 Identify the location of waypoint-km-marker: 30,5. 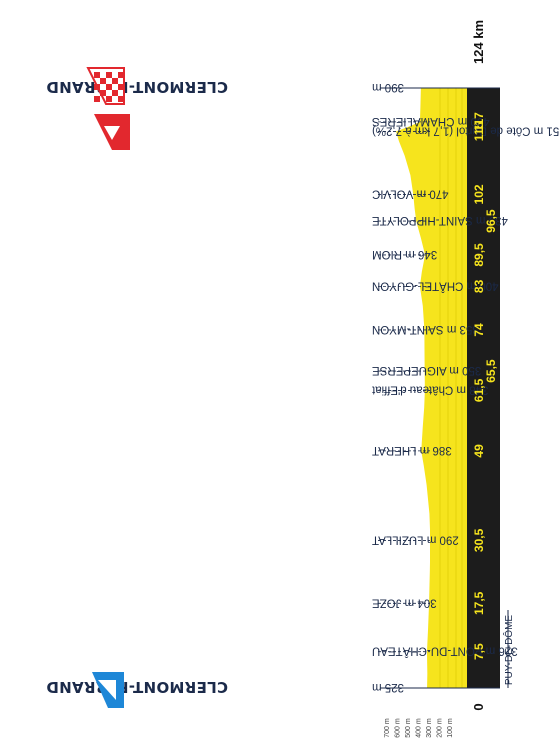
(479, 540).